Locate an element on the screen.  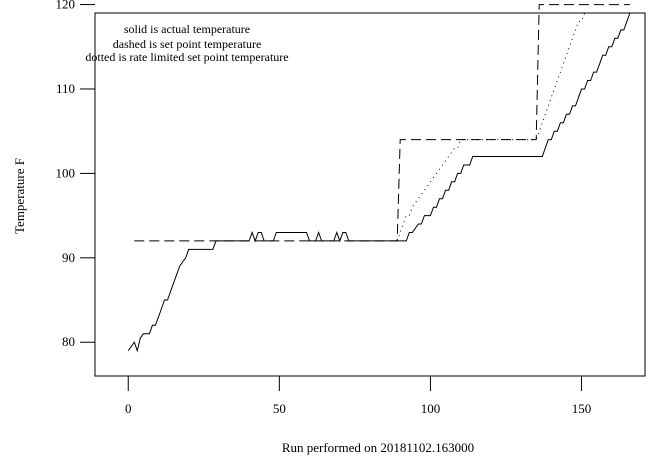
x-tick-label: 0 is located at coordinates (128, 408).